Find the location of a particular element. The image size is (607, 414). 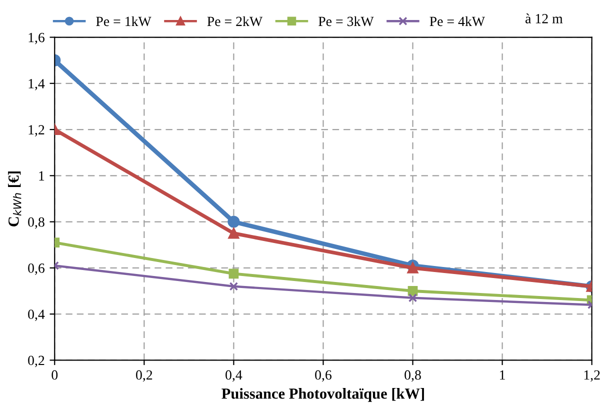

x-tick-label: 0,8 is located at coordinates (412, 376).